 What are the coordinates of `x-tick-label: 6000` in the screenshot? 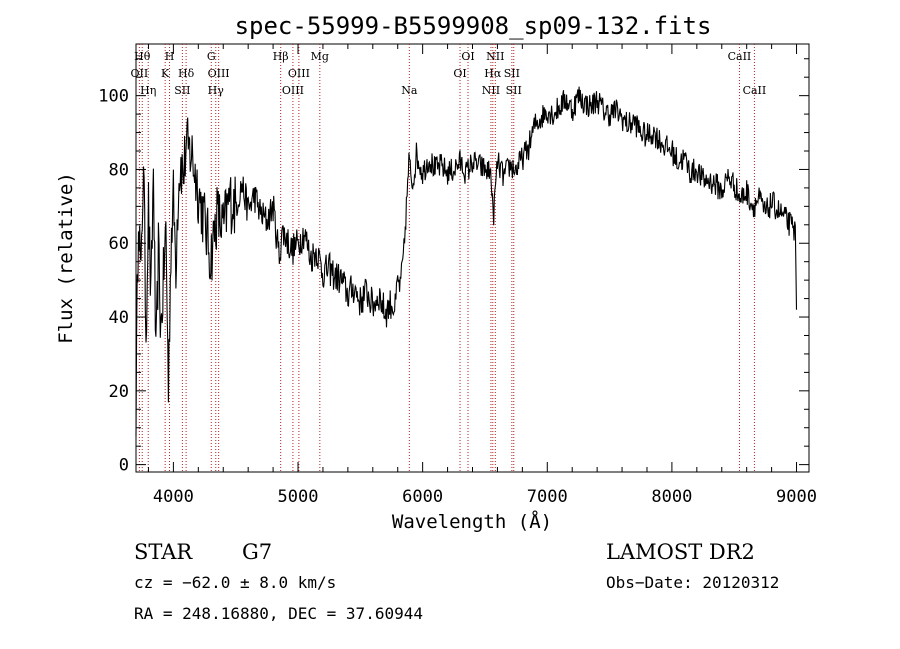 It's located at (422, 497).